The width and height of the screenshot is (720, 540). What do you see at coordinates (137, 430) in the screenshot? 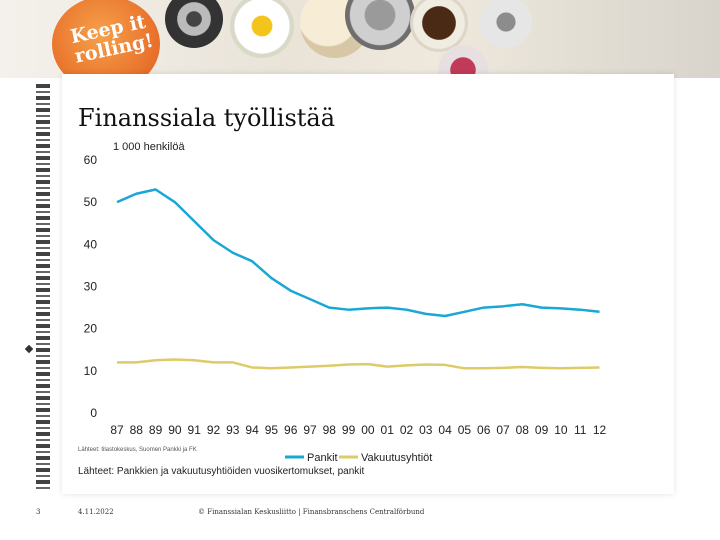
I see `x-tick-label: 88` at bounding box center [137, 430].